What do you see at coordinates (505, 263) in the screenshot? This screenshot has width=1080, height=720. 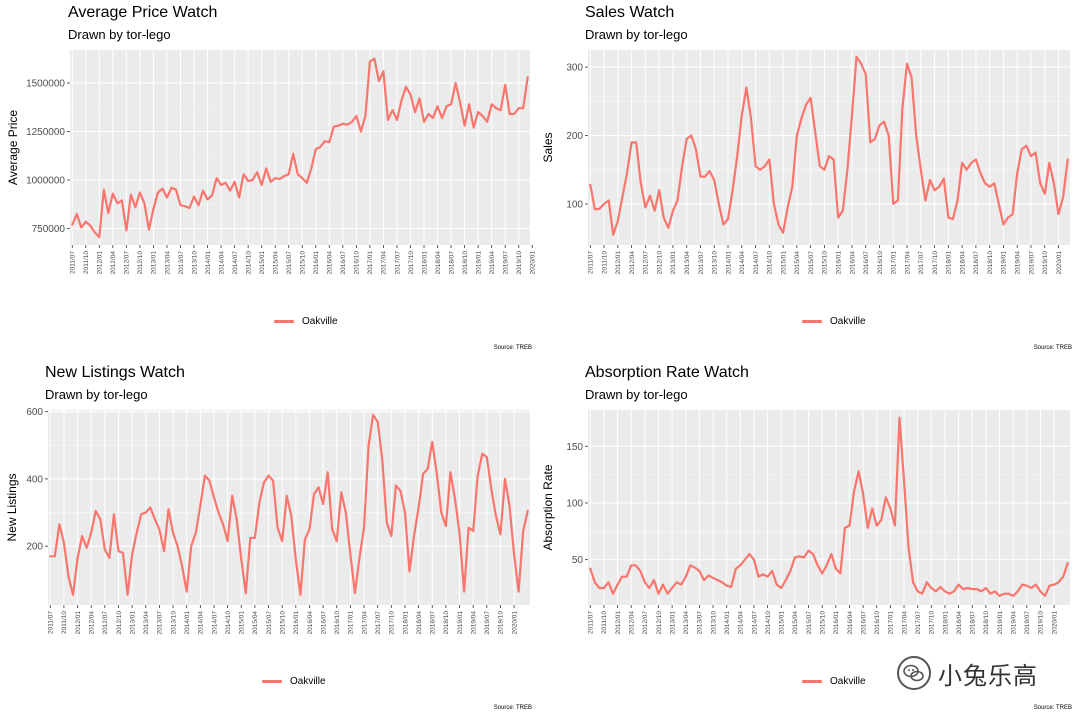 I see `x-tick-label: 2019/07` at bounding box center [505, 263].